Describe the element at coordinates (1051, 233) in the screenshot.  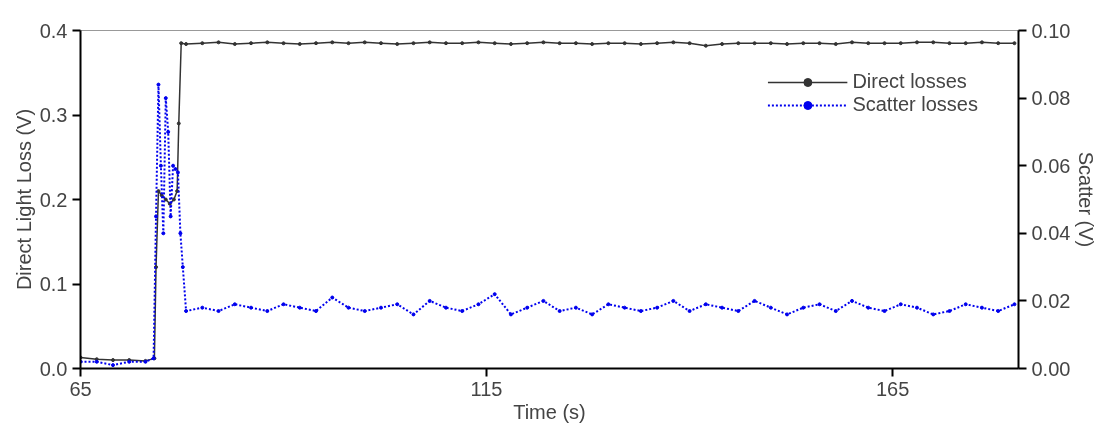
I see `y2-tick-label: 0.04` at that location.